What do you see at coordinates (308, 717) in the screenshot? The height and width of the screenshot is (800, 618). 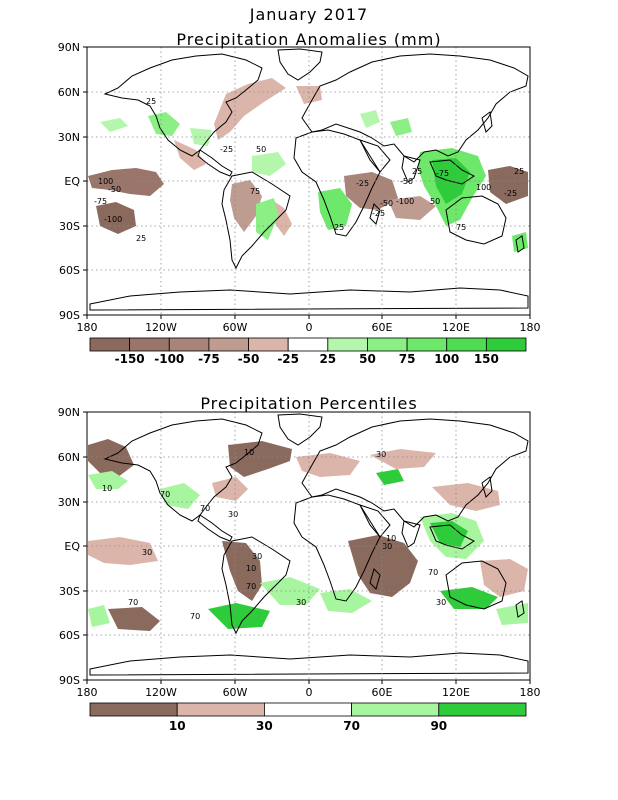 I see `percentile-legend: 10 30 70 90` at bounding box center [308, 717].